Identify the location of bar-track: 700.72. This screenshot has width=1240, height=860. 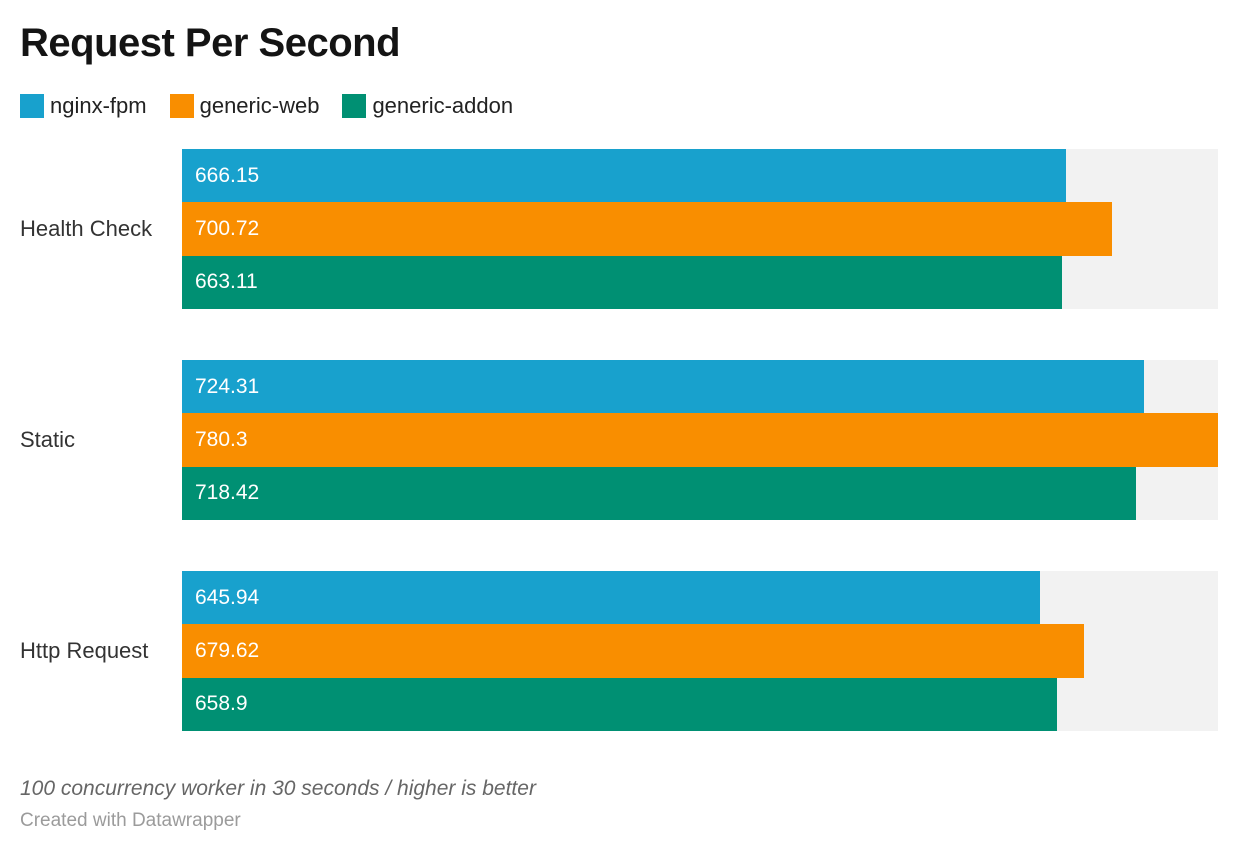
(700, 229).